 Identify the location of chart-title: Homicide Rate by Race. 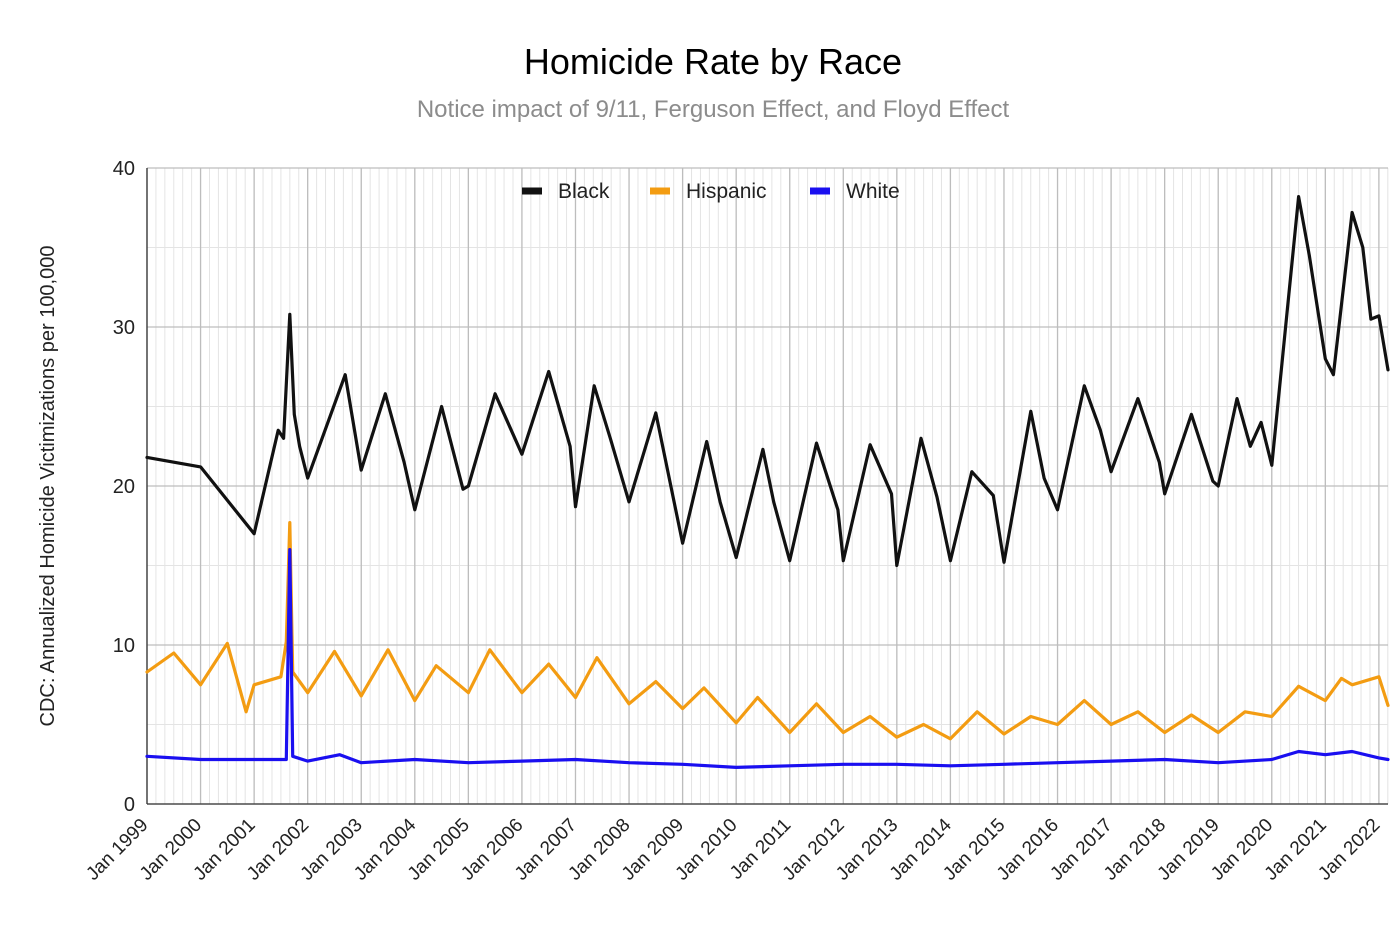
(713, 61).